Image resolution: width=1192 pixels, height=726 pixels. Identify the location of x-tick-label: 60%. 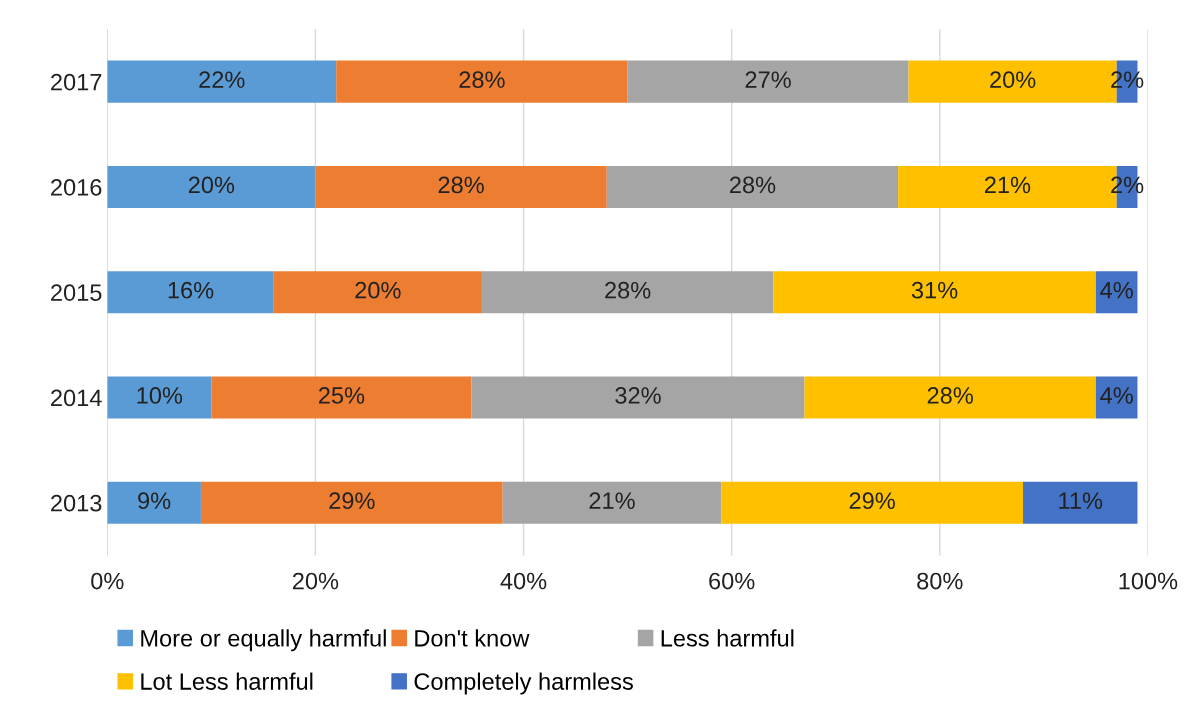
(732, 581).